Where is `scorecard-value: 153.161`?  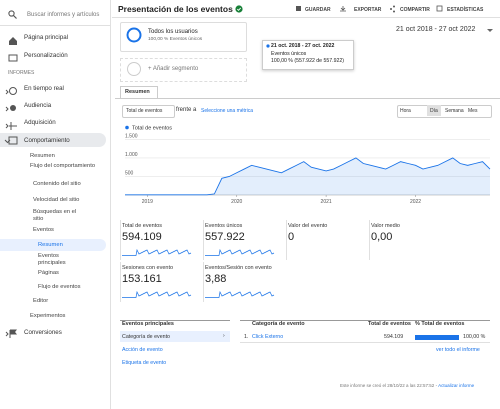
scorecard-value: 153.161 is located at coordinates (142, 279).